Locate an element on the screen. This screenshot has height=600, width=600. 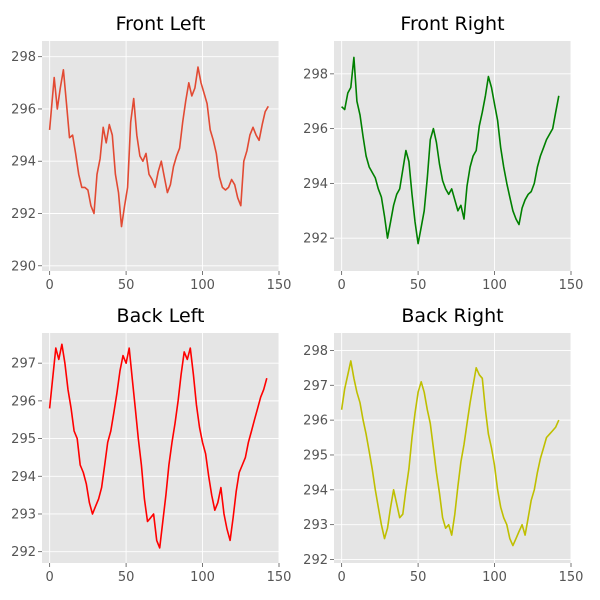
panel-title: Back Right is located at coordinates (452, 316).